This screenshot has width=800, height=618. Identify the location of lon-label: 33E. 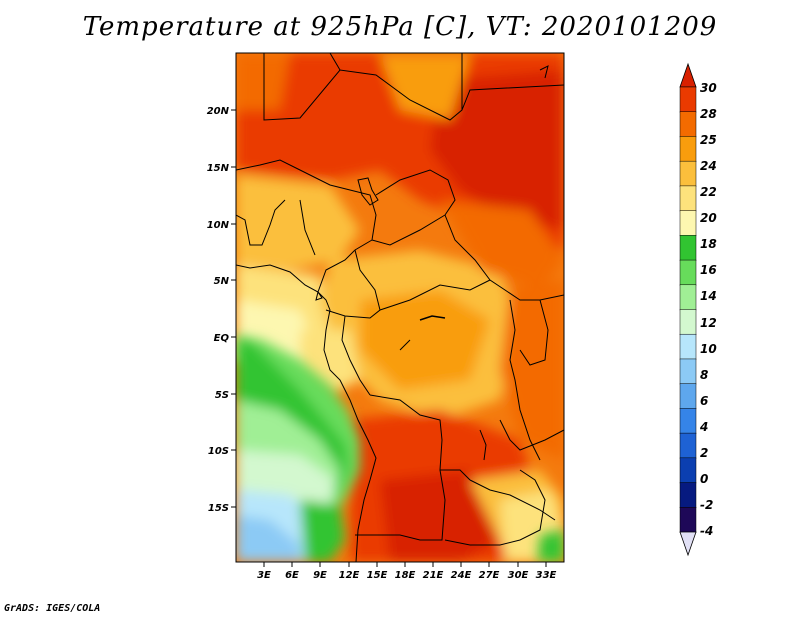
(546, 575).